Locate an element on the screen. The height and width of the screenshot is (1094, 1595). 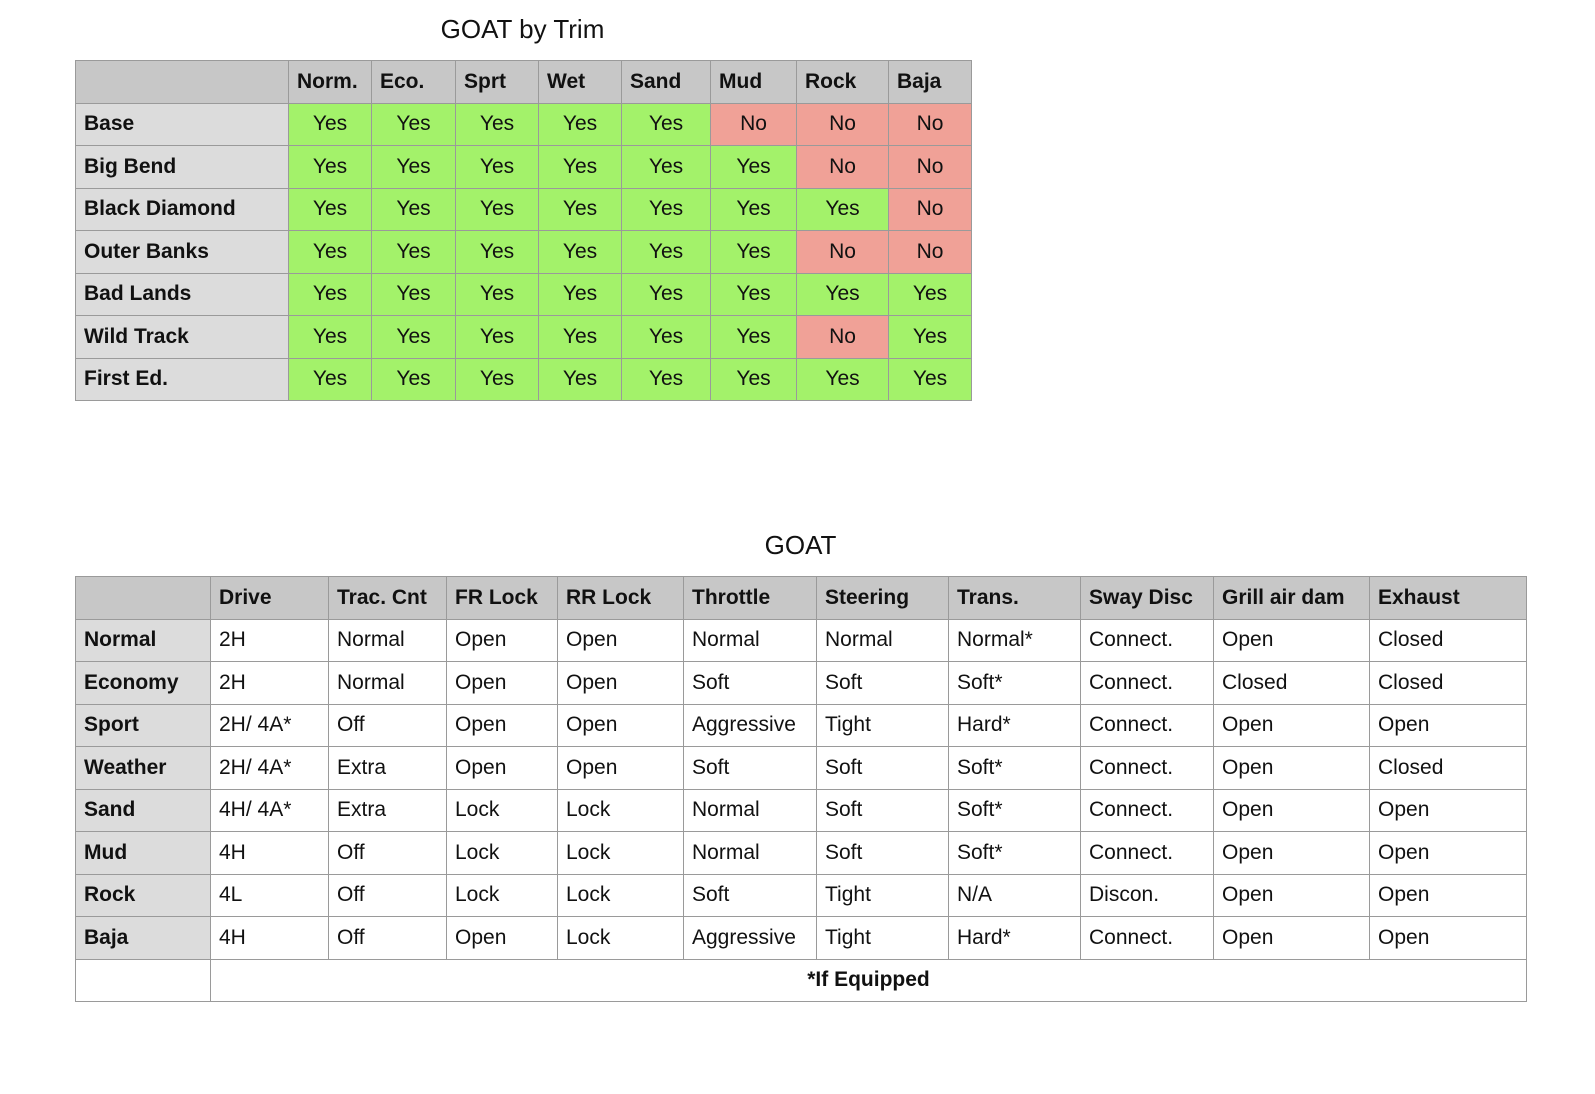
row: Wild Track Yes Yes Yes Yes Yes Yes No Yes is located at coordinates (523, 337).